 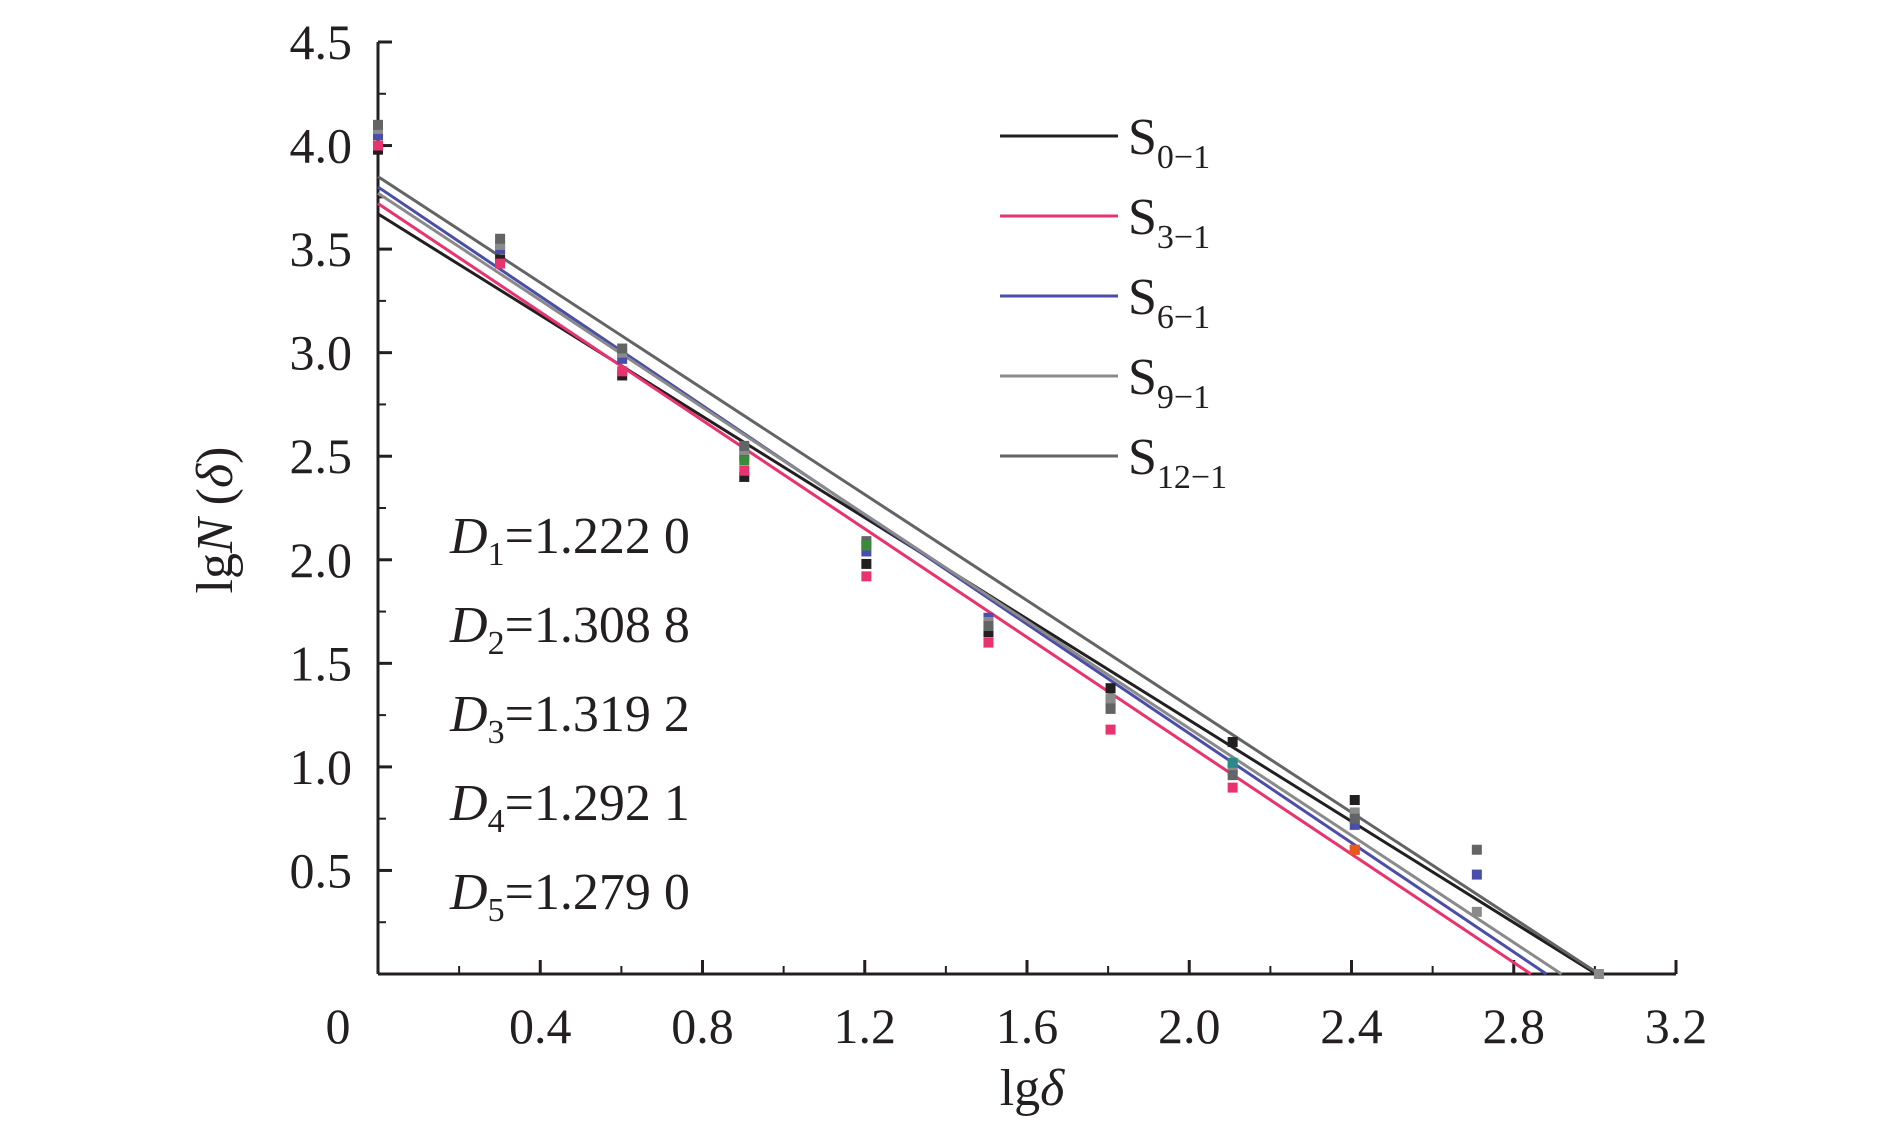 I want to click on legend-label: S6−1, so click(x=1169, y=302).